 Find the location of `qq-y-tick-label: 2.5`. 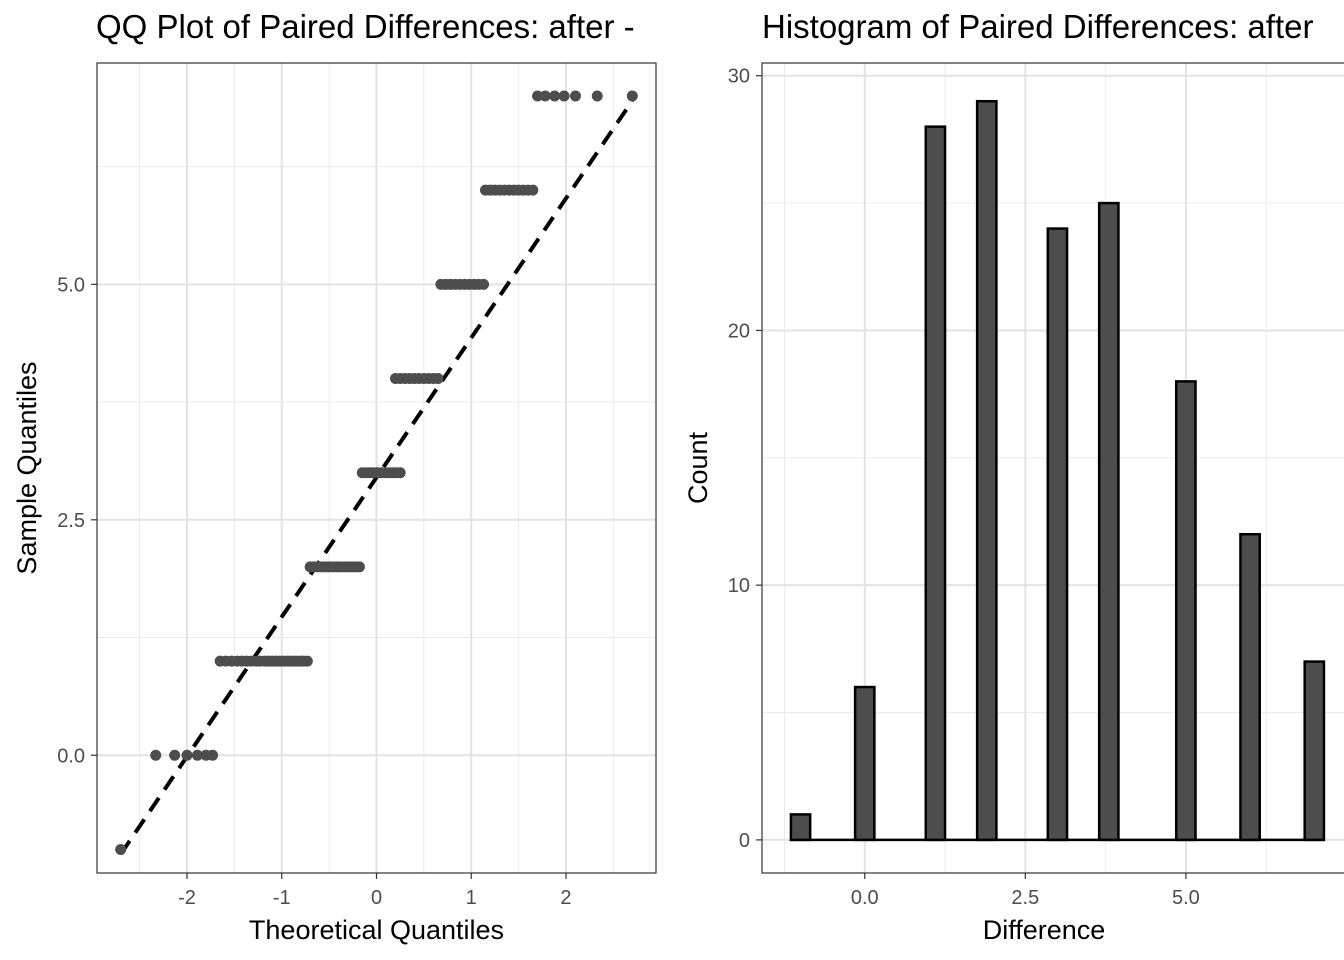

qq-y-tick-label: 2.5 is located at coordinates (71, 521).